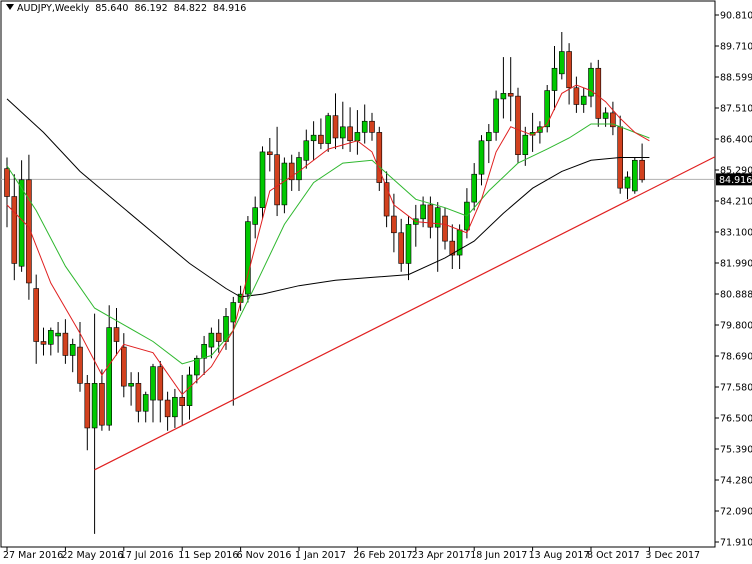 The image size is (752, 564). Describe the element at coordinates (613, 555) in the screenshot. I see `x-tick-label: 8 Oct 2017` at that location.